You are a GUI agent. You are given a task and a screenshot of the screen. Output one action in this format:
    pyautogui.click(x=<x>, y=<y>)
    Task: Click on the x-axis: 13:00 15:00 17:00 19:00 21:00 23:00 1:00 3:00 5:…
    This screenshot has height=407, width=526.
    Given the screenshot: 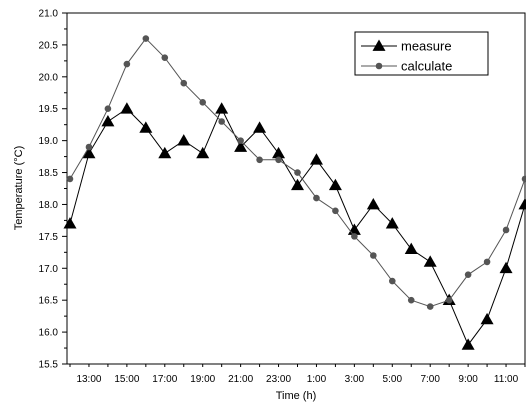 What is the action you would take?
    pyautogui.click(x=297, y=374)
    